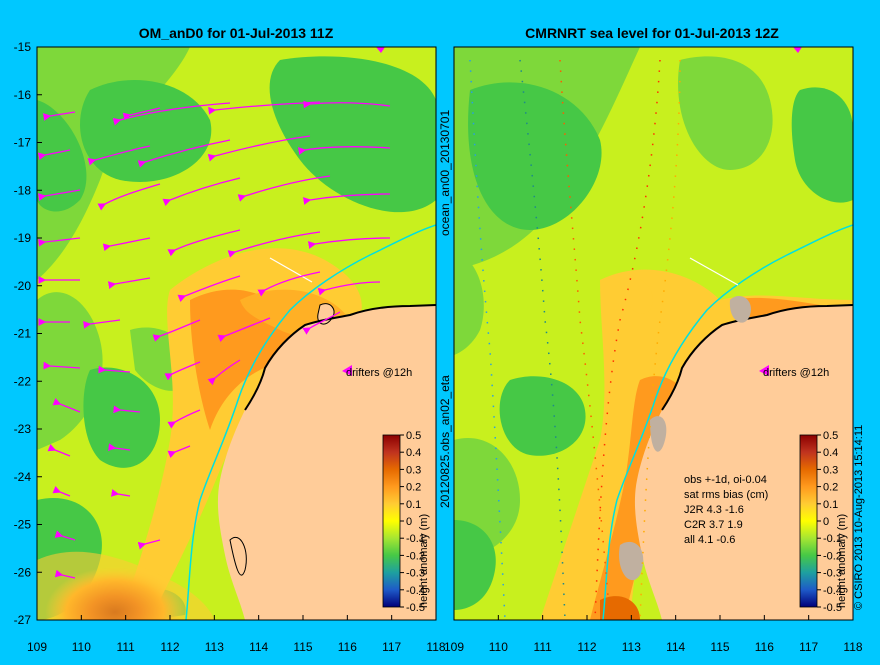  What do you see at coordinates (23, 95) in the screenshot?
I see `y-tick-label: -16` at bounding box center [23, 95].